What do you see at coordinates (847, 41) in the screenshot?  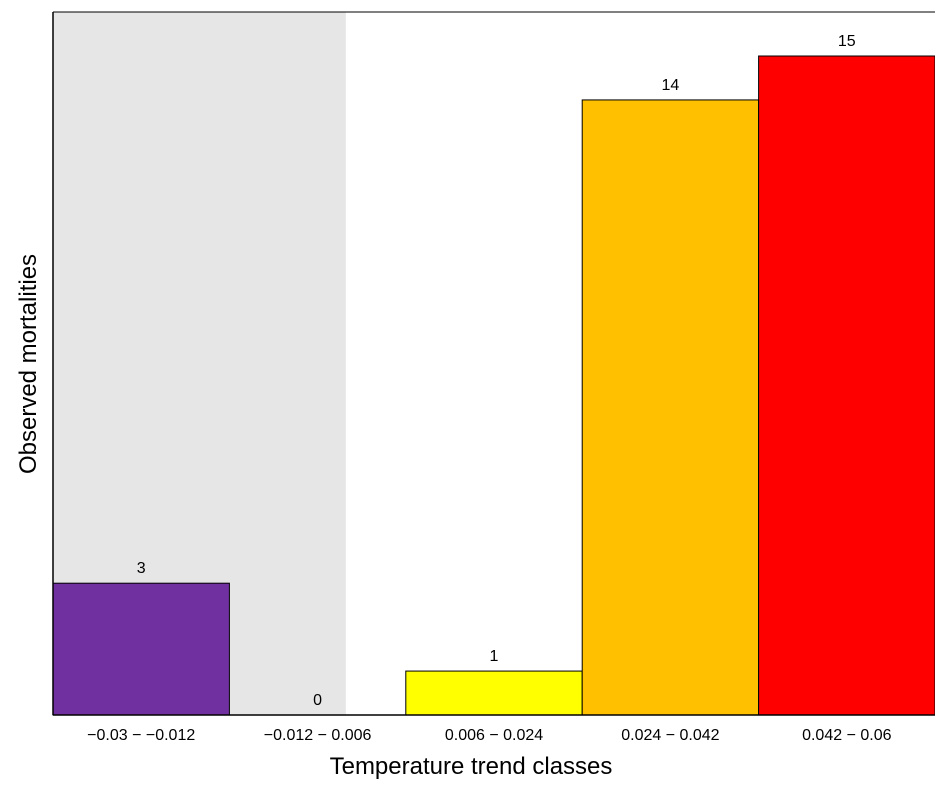 I see `data-label: 15` at bounding box center [847, 41].